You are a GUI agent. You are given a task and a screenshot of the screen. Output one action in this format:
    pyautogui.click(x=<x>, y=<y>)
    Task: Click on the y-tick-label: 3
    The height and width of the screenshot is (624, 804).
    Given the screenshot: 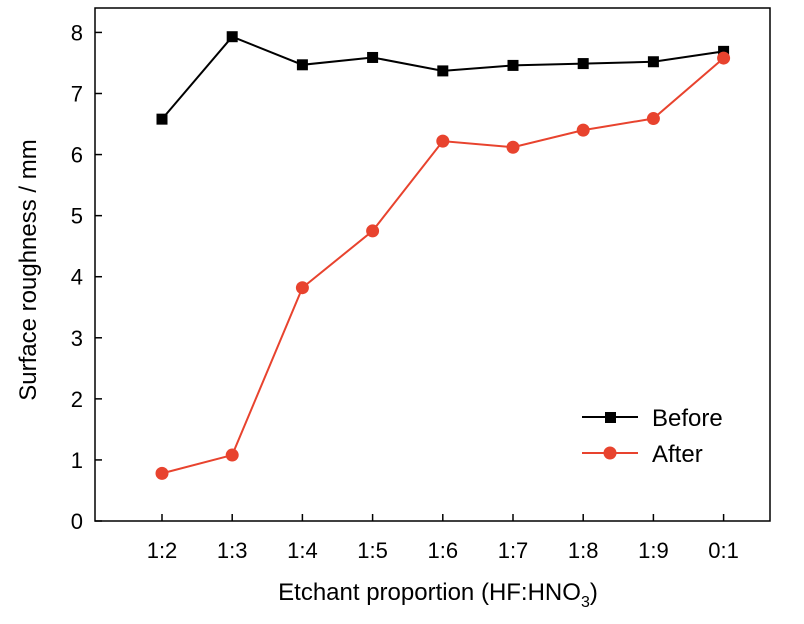 What is the action you would take?
    pyautogui.click(x=77, y=338)
    